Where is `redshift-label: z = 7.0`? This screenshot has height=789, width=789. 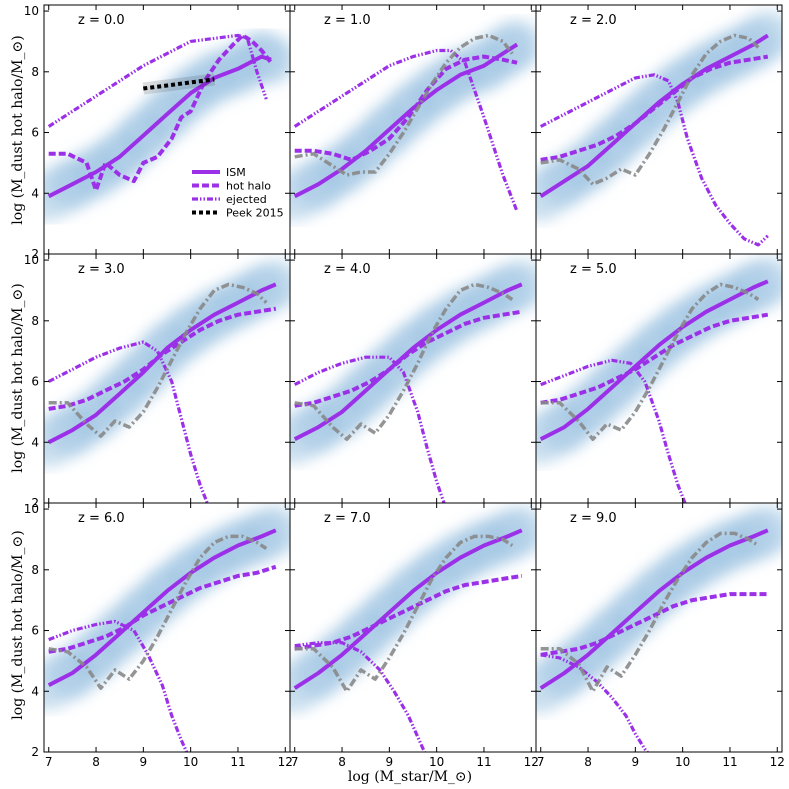 redshift-label: z = 7.0 is located at coordinates (347, 518).